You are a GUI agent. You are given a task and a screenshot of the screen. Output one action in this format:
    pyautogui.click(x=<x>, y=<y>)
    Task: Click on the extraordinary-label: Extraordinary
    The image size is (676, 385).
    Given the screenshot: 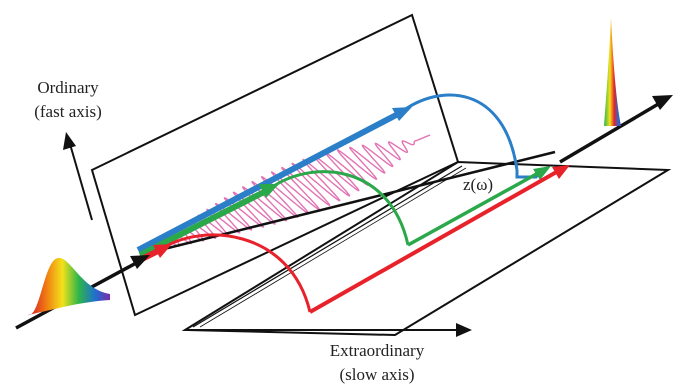 What is the action you would take?
    pyautogui.click(x=377, y=350)
    